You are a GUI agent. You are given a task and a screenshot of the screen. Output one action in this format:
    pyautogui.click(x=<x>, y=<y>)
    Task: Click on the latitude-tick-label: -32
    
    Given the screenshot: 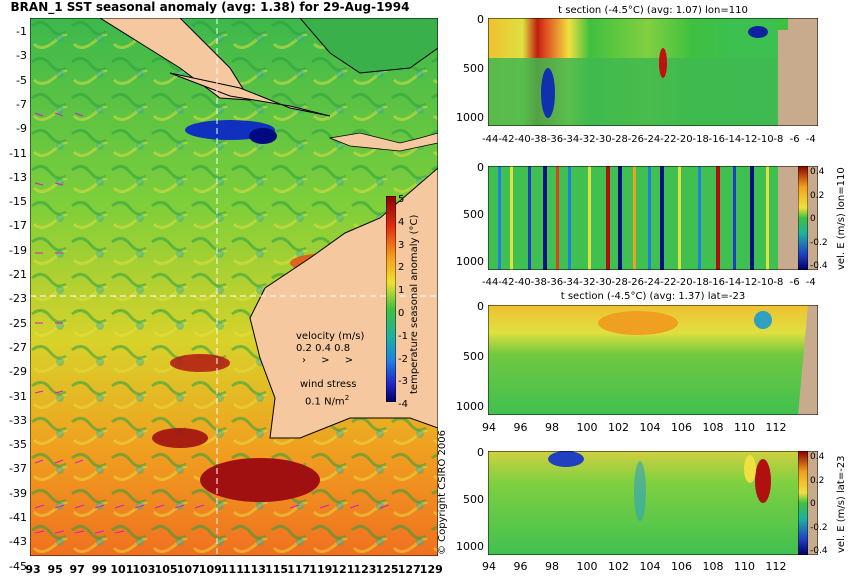 What is the action you would take?
    pyautogui.click(x=587, y=139)
    